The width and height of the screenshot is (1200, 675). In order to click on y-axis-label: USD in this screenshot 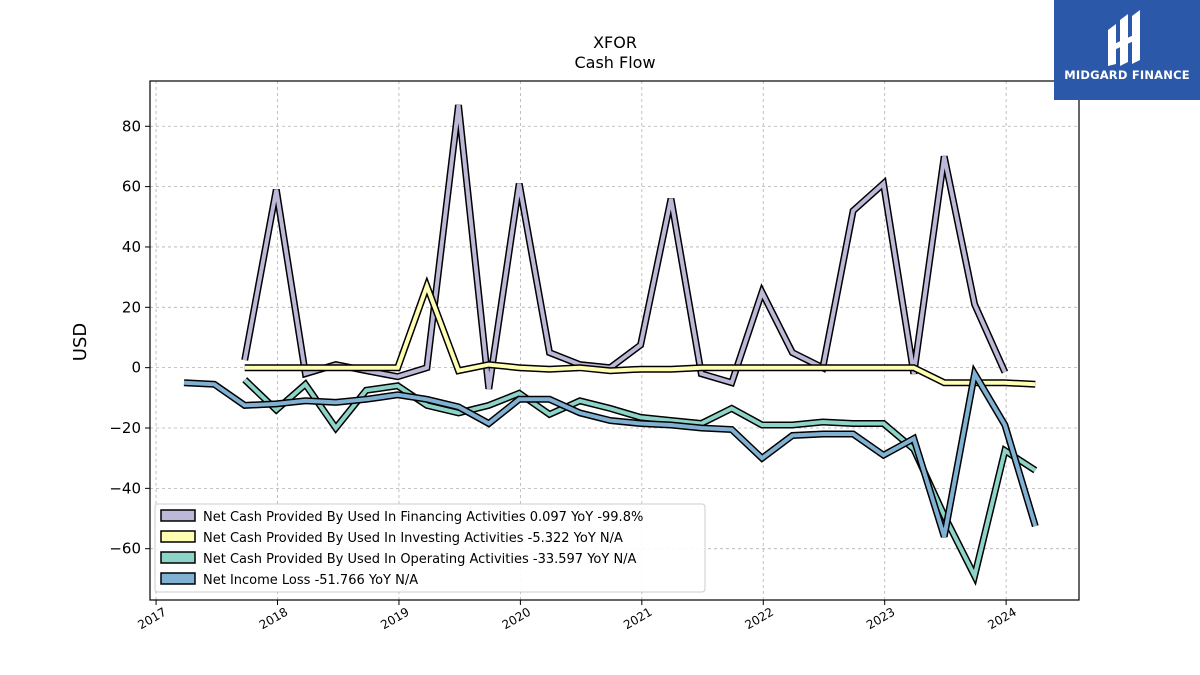, I will do `click(80, 342)`.